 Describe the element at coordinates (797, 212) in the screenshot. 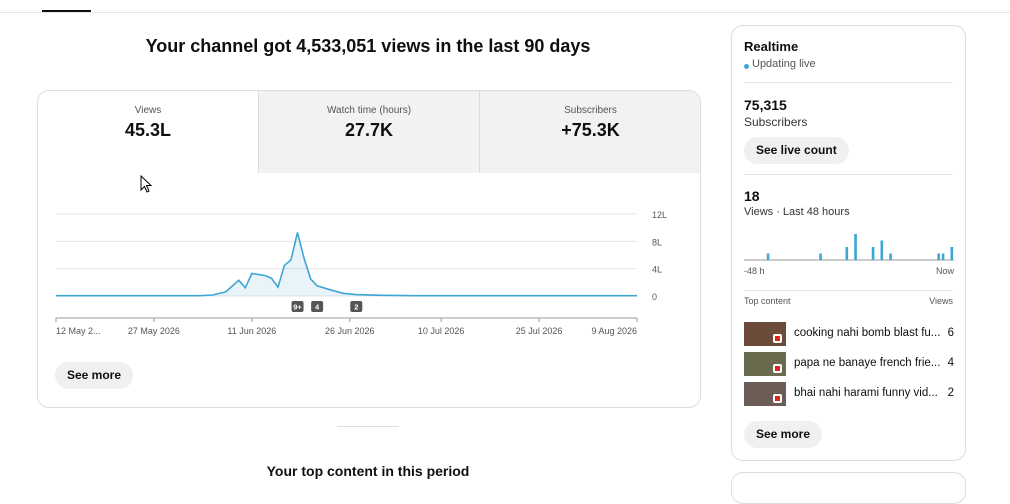

I see `views-label: Views · Last 48 hours` at that location.